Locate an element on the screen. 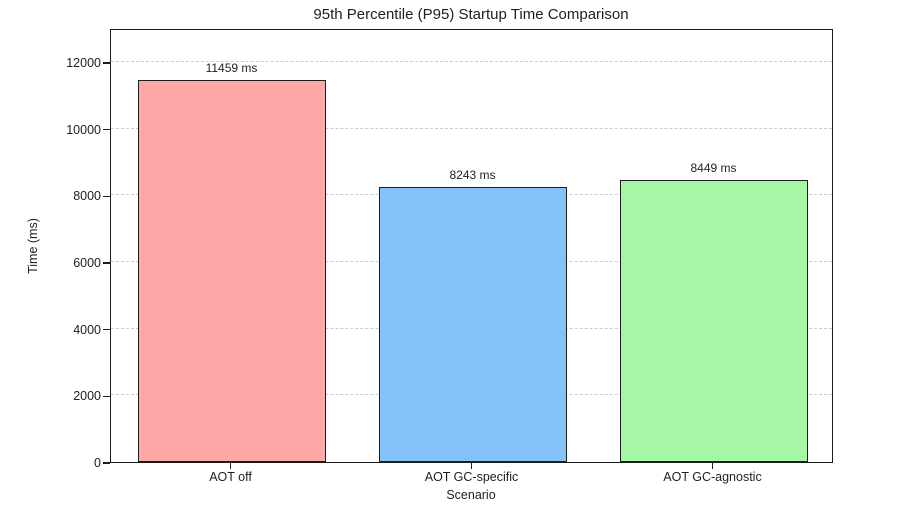  y-tick-label: 8000 is located at coordinates (87, 196).